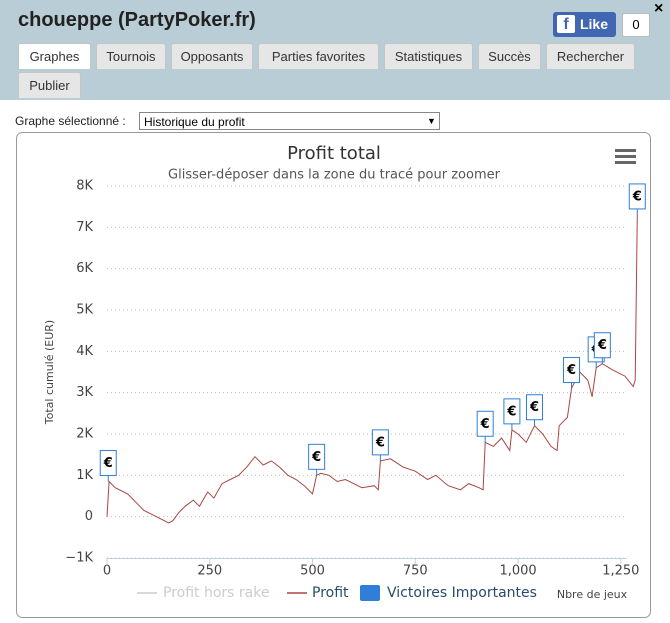  What do you see at coordinates (462, 593) in the screenshot?
I see `legend-label: Victoires Importantes` at bounding box center [462, 593].